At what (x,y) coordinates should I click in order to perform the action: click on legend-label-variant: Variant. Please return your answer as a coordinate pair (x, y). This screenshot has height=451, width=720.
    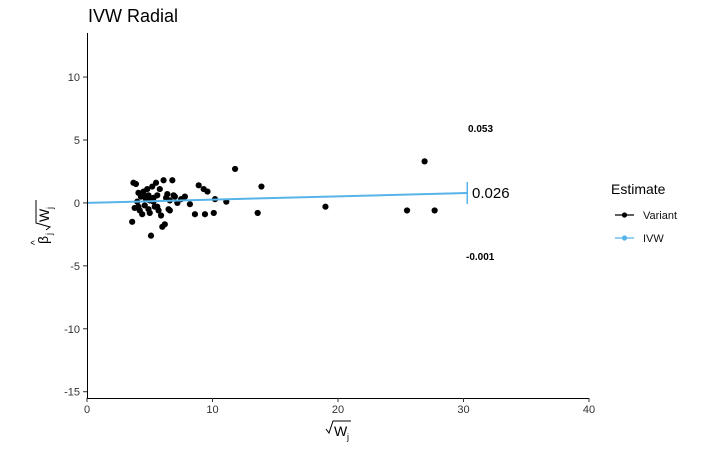
    Looking at the image, I should click on (660, 216).